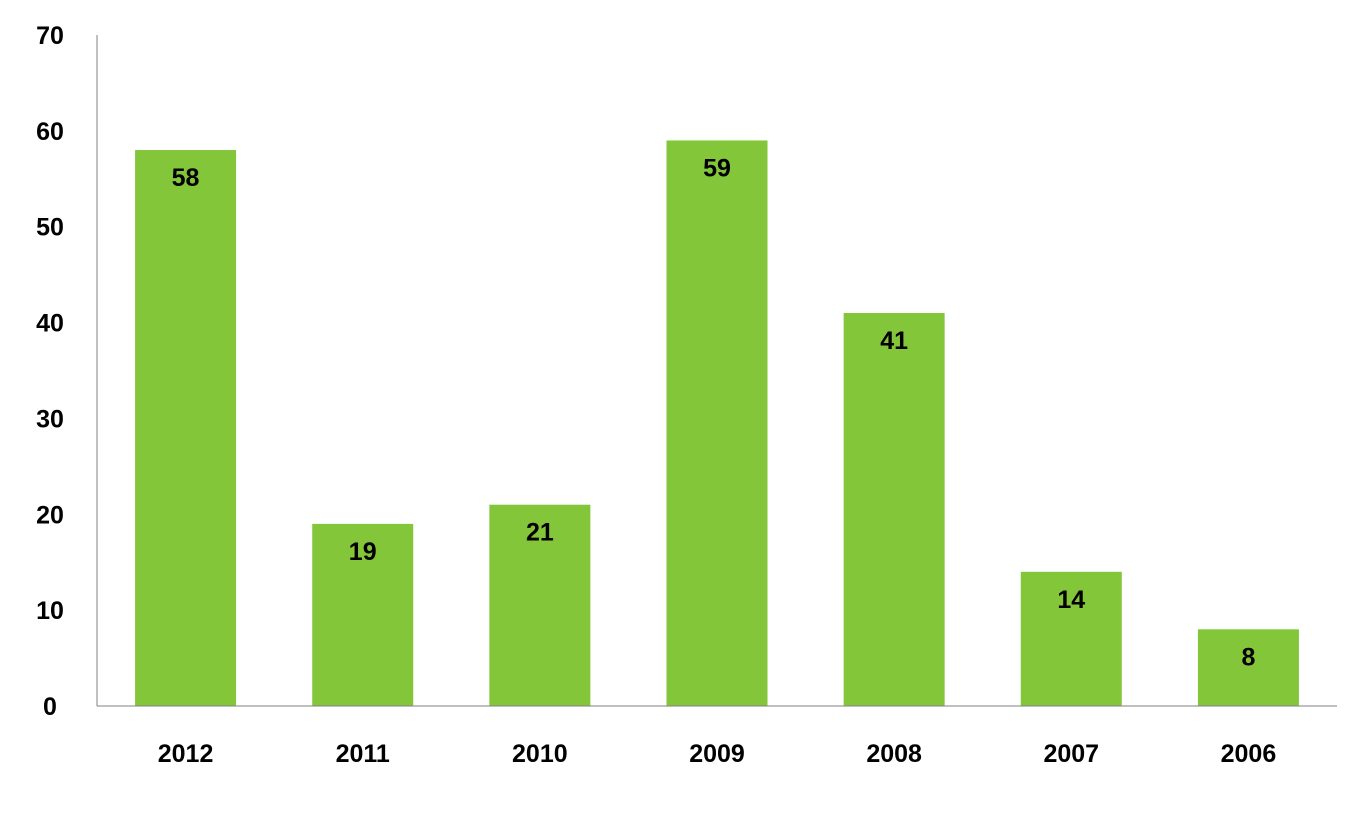 The height and width of the screenshot is (813, 1360). I want to click on x-tick-label: 2010, so click(540, 754).